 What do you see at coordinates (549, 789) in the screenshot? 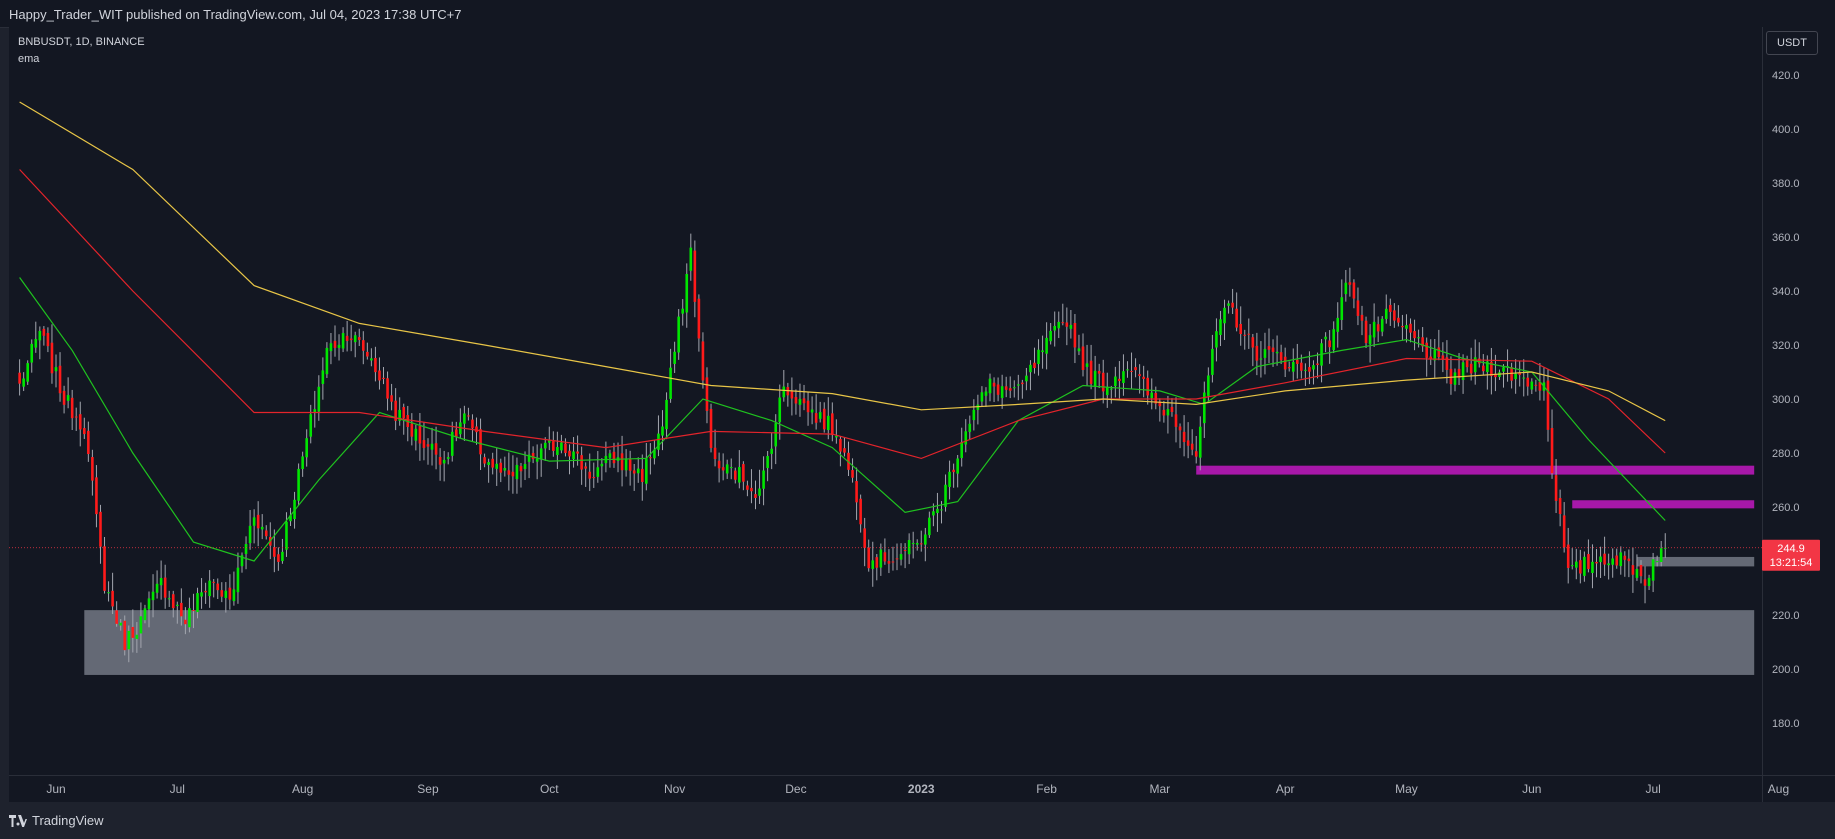
I see `time-tick: Oct` at bounding box center [549, 789].